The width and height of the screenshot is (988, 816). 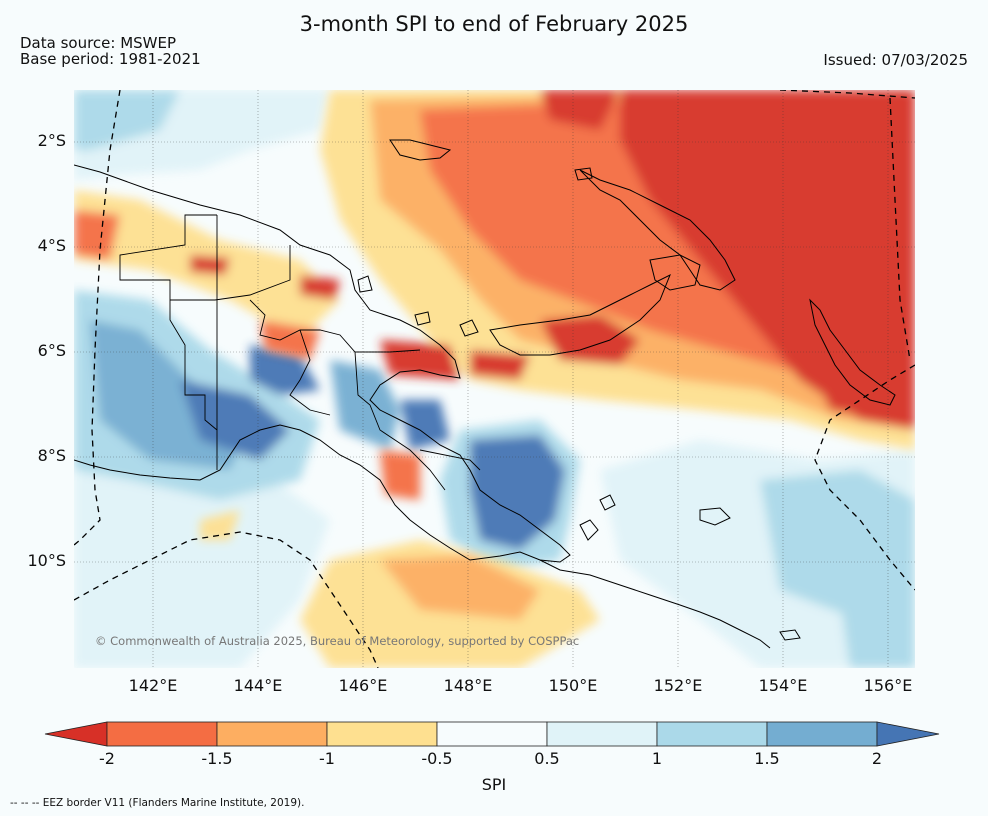 What do you see at coordinates (300, 352) in the screenshot?
I see `boundaries` at bounding box center [300, 352].